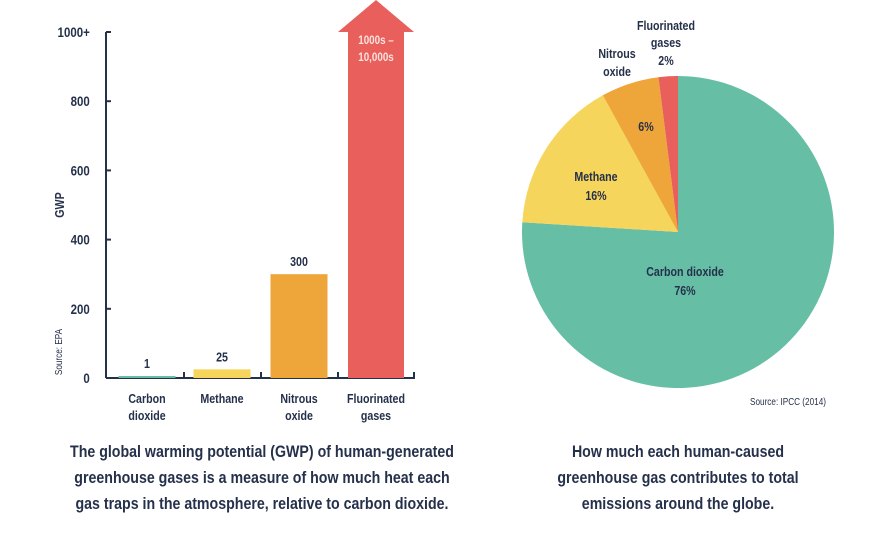  Describe the element at coordinates (376, 398) in the screenshot. I see `x-tick-label: Fluorinated` at that location.